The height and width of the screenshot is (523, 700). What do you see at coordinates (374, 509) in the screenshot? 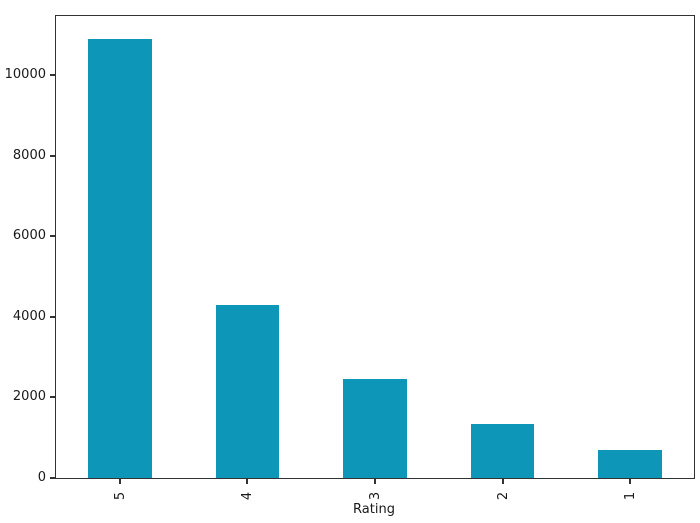
I see `x-axis-label: Rating` at bounding box center [374, 509].